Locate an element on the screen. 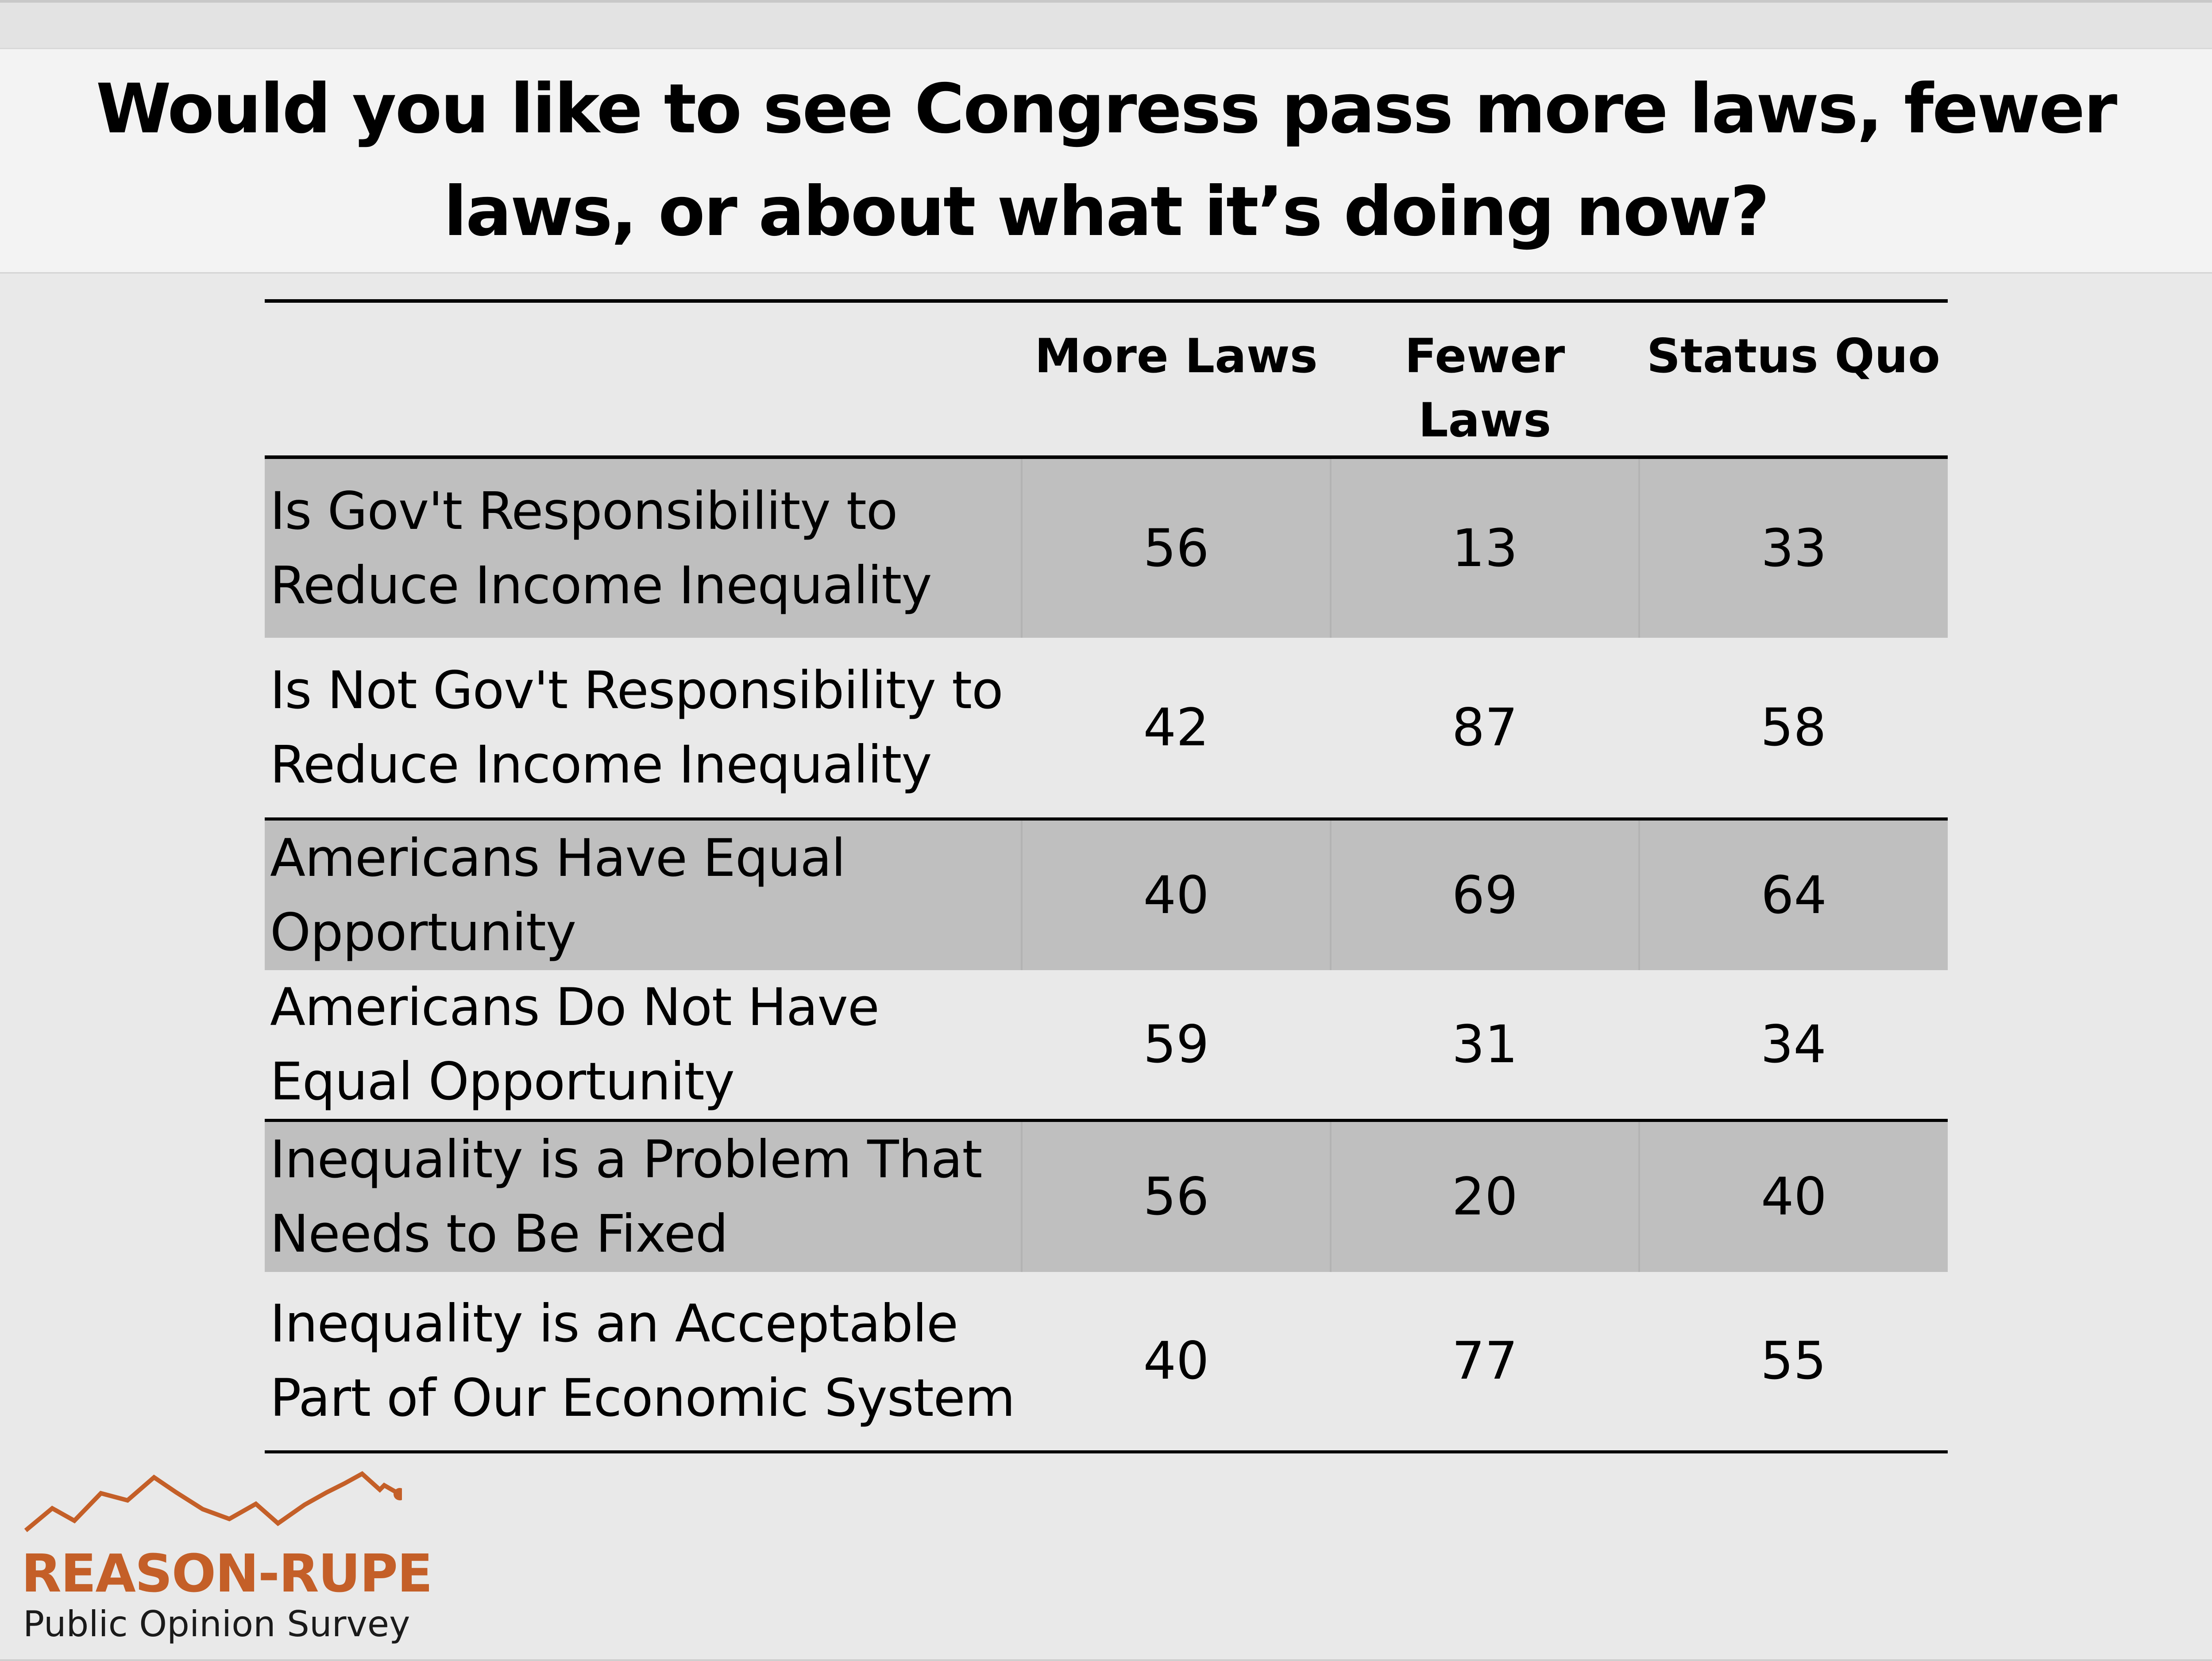 The height and width of the screenshot is (1661, 2212). header-status-quo: Status Quo is located at coordinates (1793, 379).